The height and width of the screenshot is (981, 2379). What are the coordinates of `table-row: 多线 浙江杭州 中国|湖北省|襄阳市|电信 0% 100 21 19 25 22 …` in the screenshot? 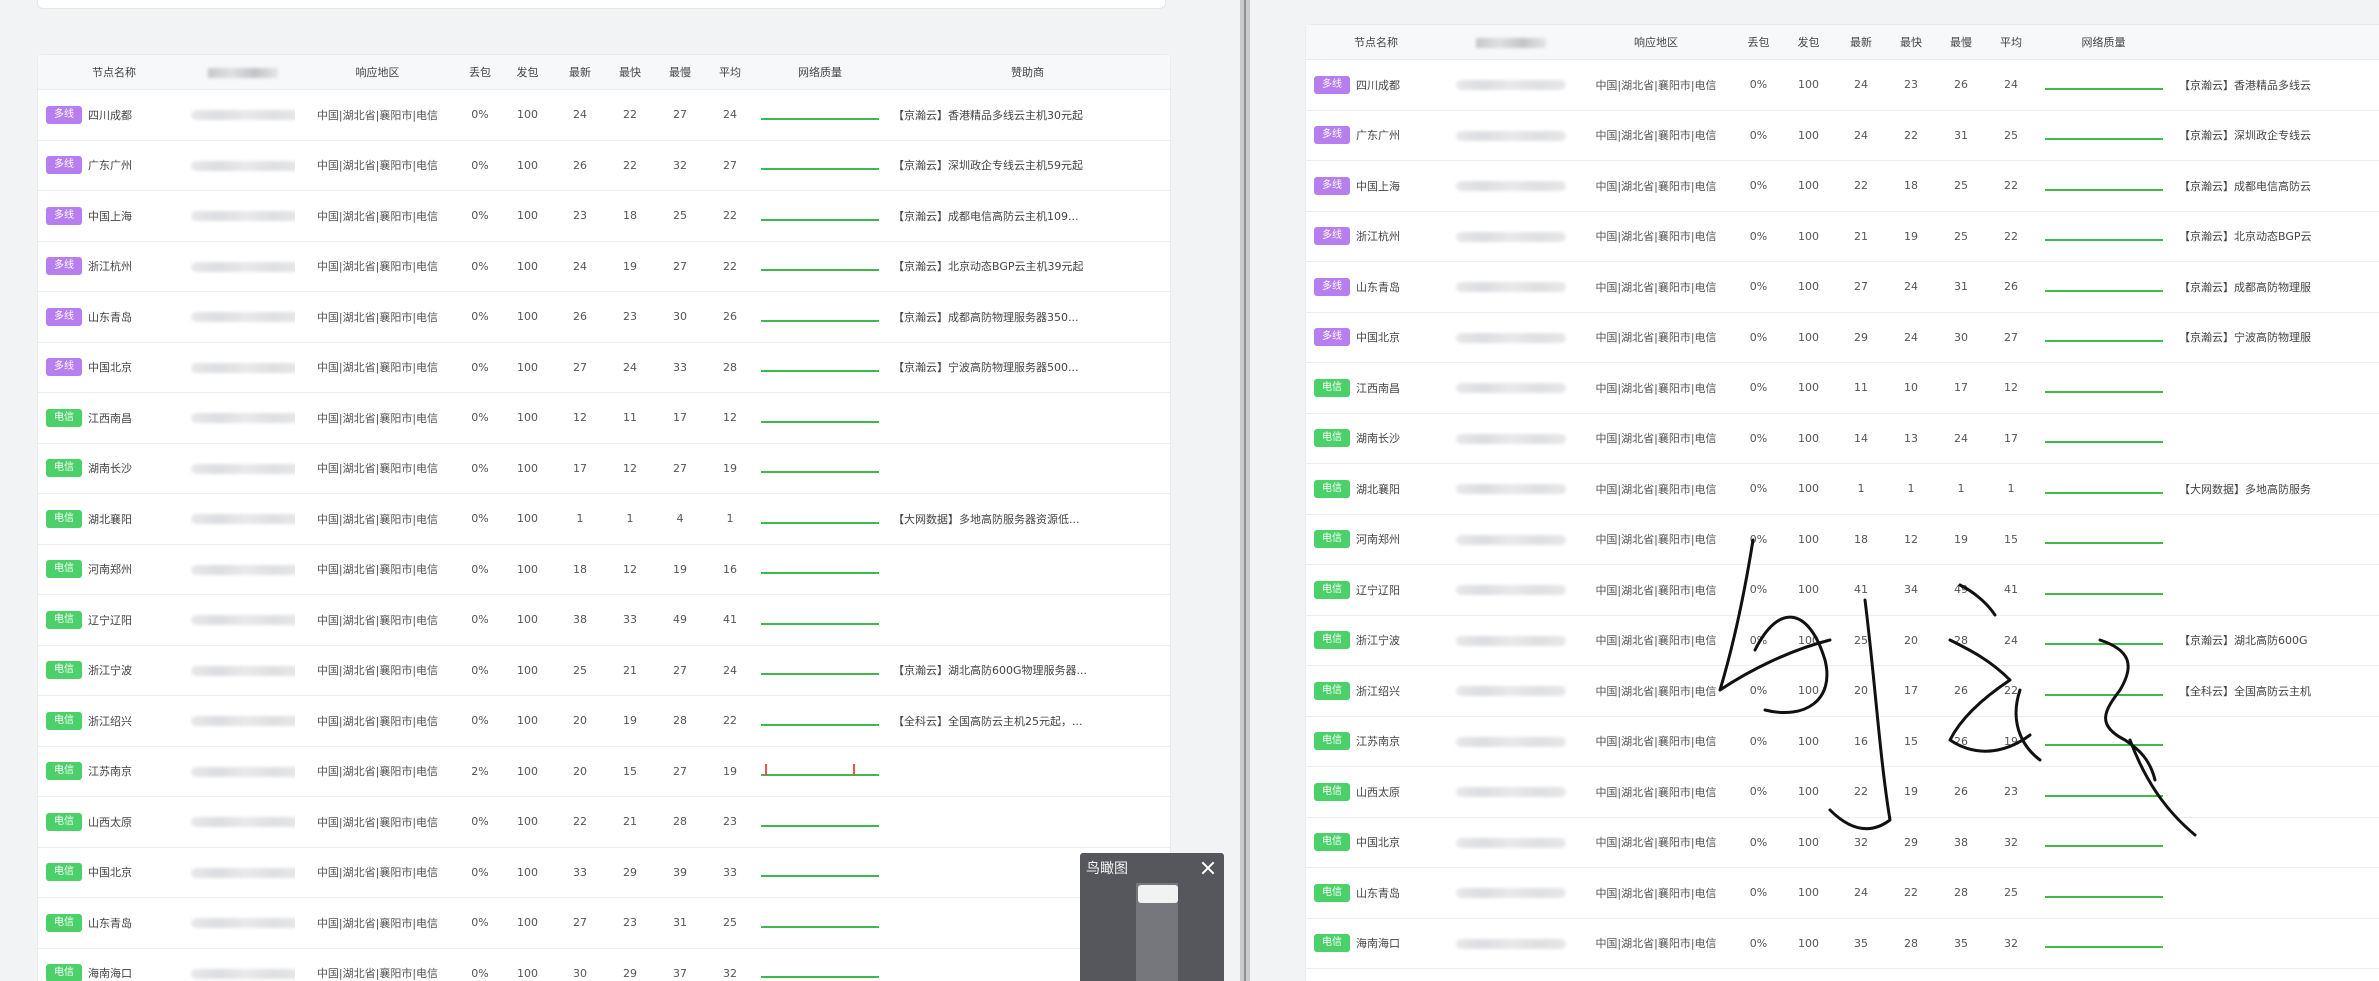 It's located at (1842, 236).